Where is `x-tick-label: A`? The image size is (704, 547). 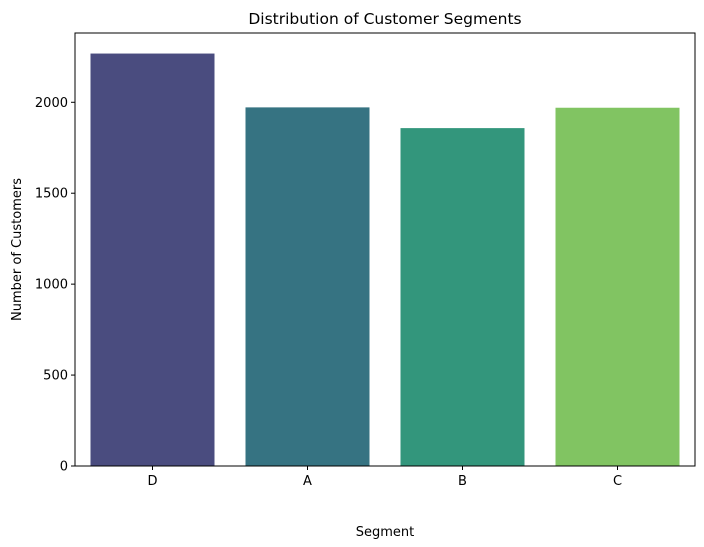 x-tick-label: A is located at coordinates (307, 481).